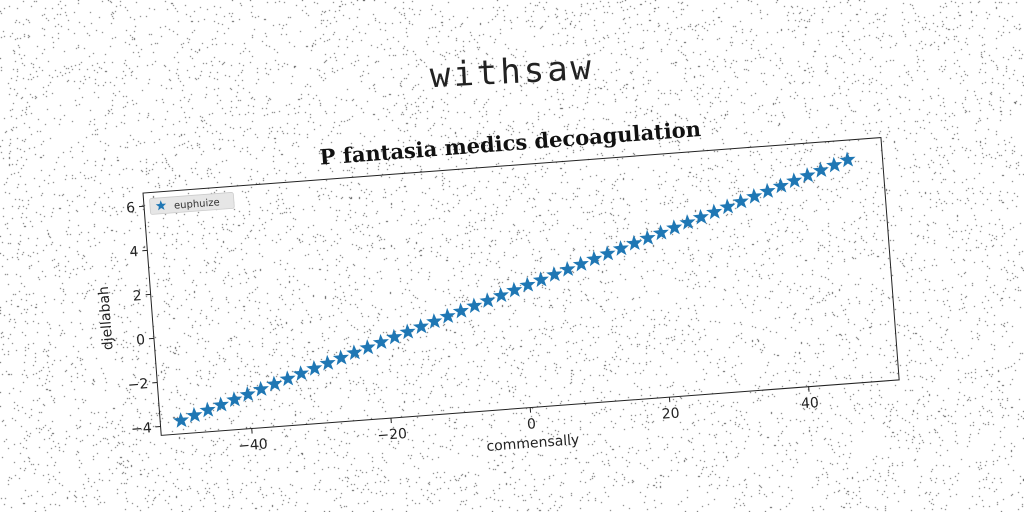 The height and width of the screenshot is (512, 1024). I want to click on x-tick-label: 20, so click(670, 413).